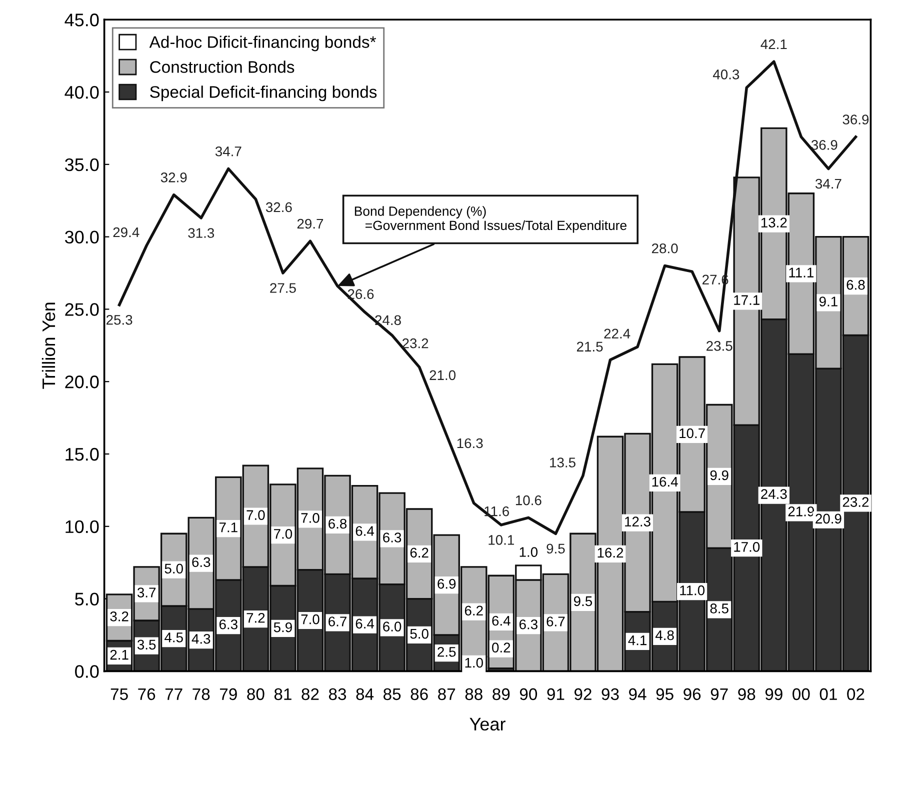 This screenshot has width=907, height=785. What do you see at coordinates (263, 94) in the screenshot?
I see `legend-label: Special Deficit-financing bonds` at bounding box center [263, 94].